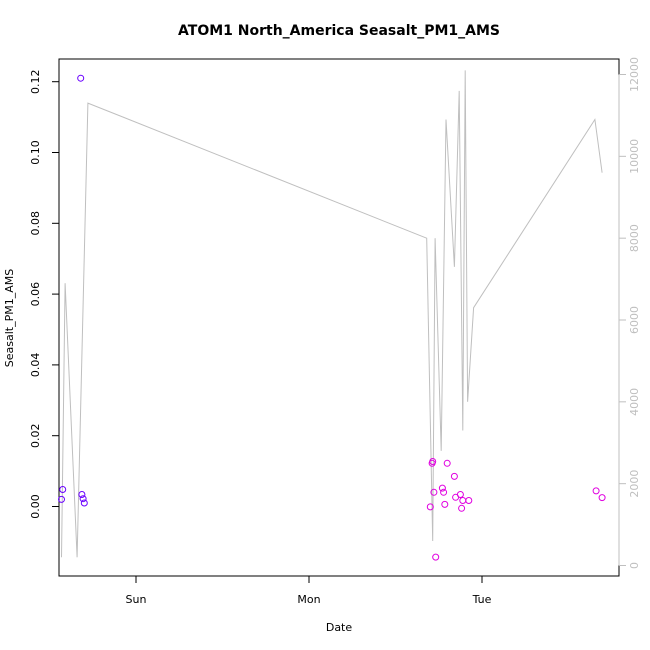 This screenshot has height=650, width=650. What do you see at coordinates (634, 565) in the screenshot?
I see `y2-tick-label: 0` at bounding box center [634, 565].